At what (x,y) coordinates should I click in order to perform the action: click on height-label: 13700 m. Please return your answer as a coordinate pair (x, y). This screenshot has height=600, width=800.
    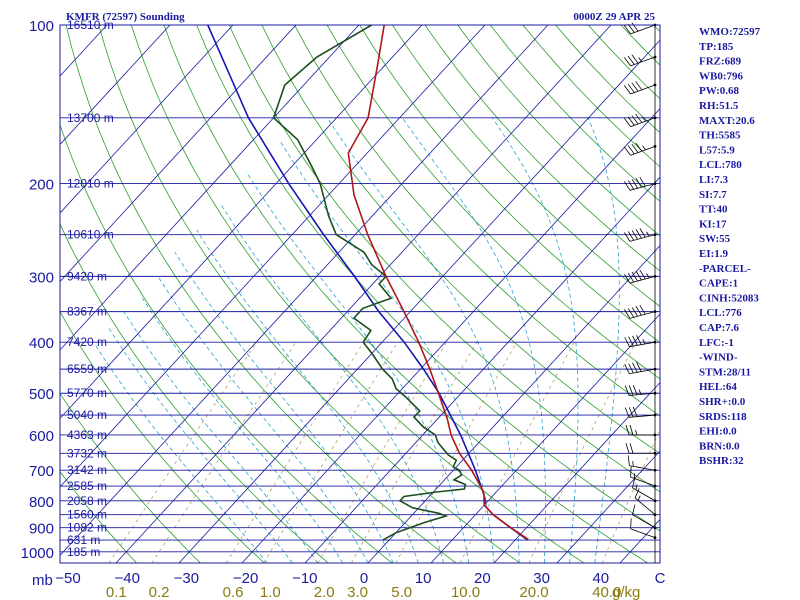
    Looking at the image, I should click on (90, 118).